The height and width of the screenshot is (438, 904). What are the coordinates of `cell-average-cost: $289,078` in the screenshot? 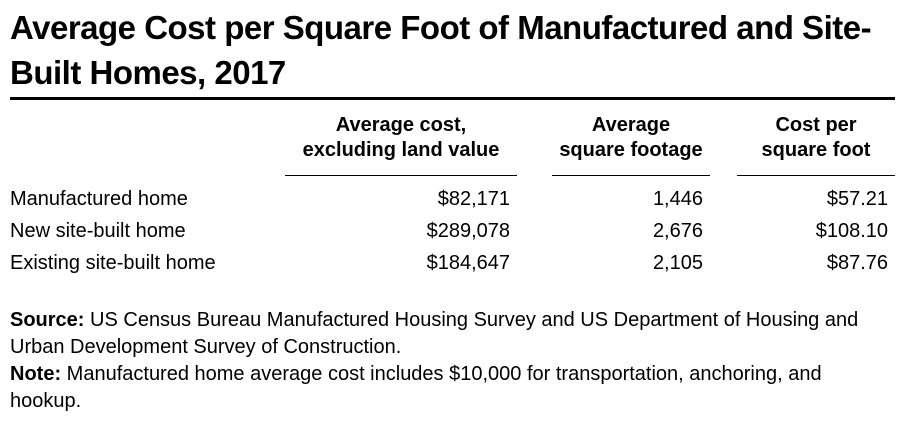 It's located at (468, 231).